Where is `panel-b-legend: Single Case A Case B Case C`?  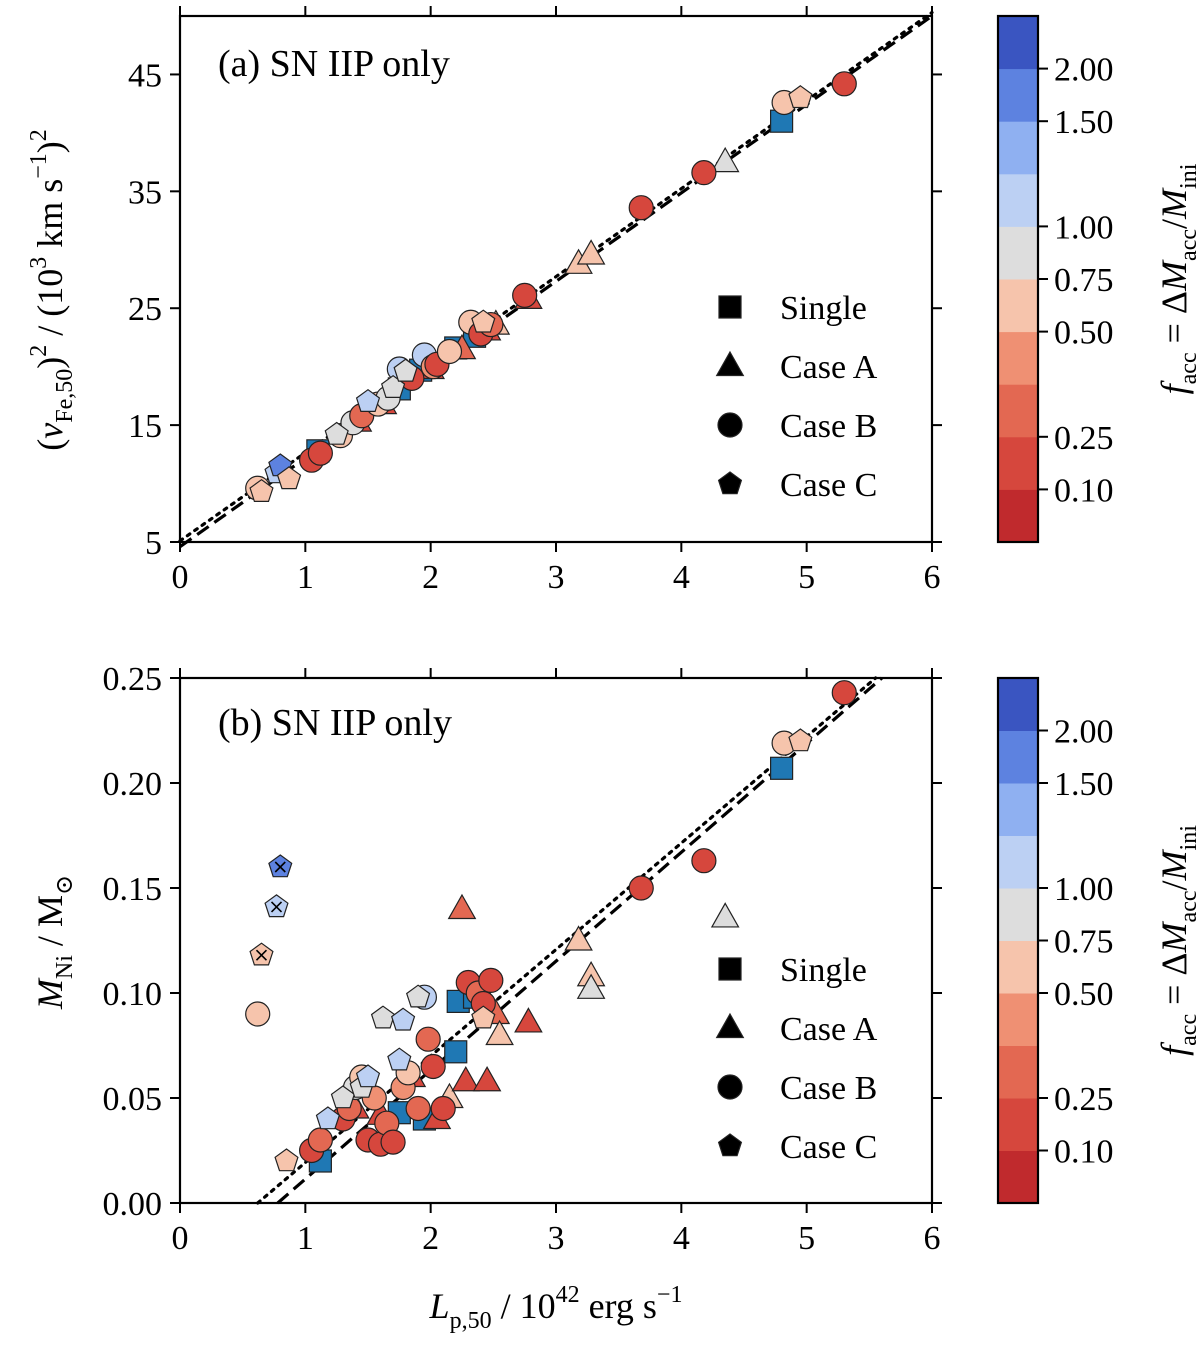
panel-b-legend: Single Case A Case B Case C is located at coordinates (796, 1059).